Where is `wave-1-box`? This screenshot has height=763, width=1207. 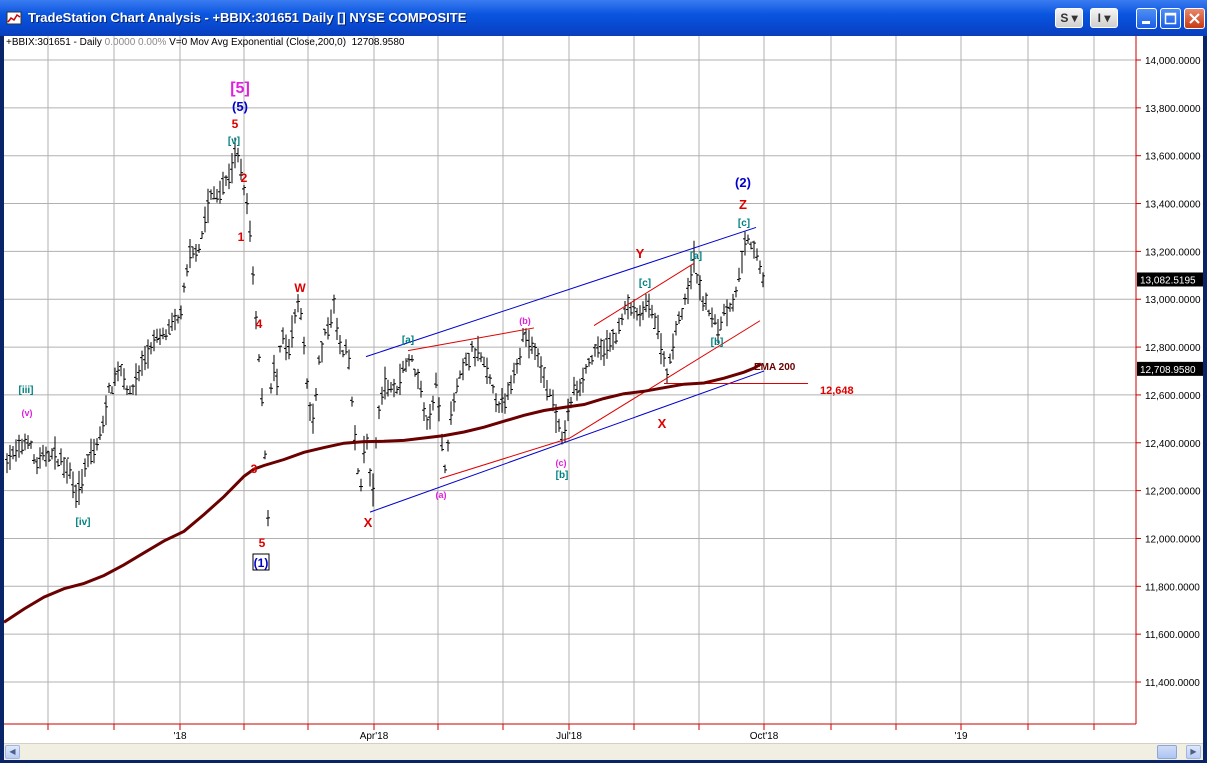
wave-1-box is located at coordinates (261, 562).